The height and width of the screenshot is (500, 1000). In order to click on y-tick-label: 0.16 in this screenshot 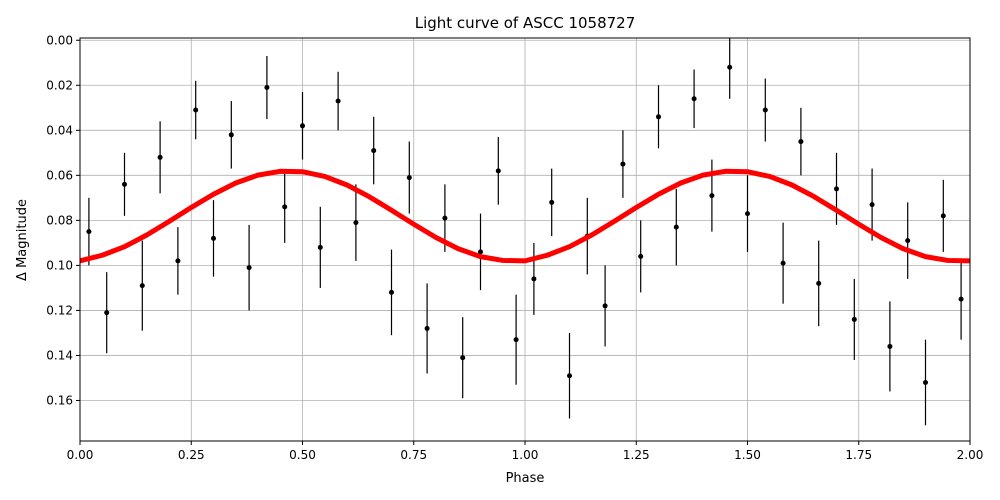, I will do `click(59, 400)`.